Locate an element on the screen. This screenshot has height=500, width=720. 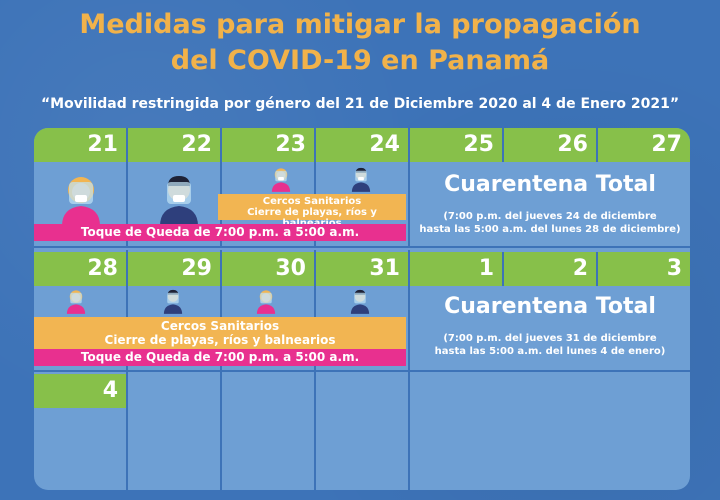
page-title-line1: Medidas para mitigar la propagación is located at coordinates (360, 24).